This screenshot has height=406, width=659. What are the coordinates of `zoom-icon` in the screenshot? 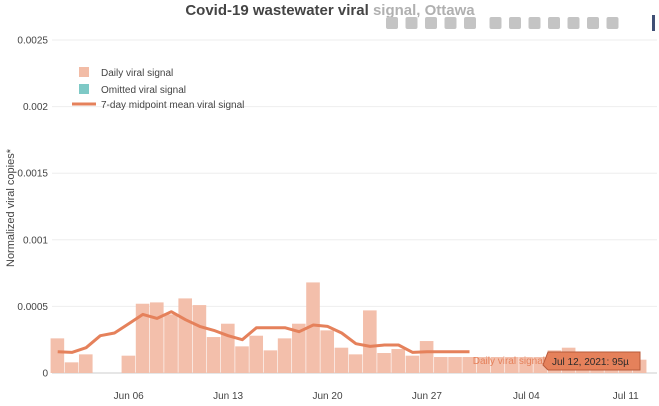 It's located at (411, 23).